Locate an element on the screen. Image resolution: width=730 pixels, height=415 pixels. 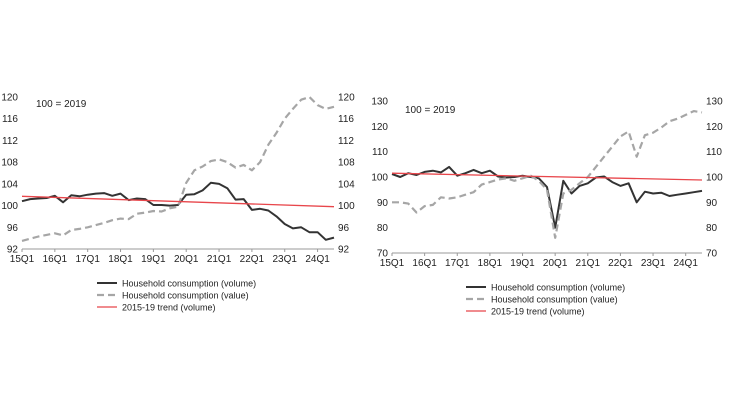
y-tick-label-left: 112 is located at coordinates (10, 141).